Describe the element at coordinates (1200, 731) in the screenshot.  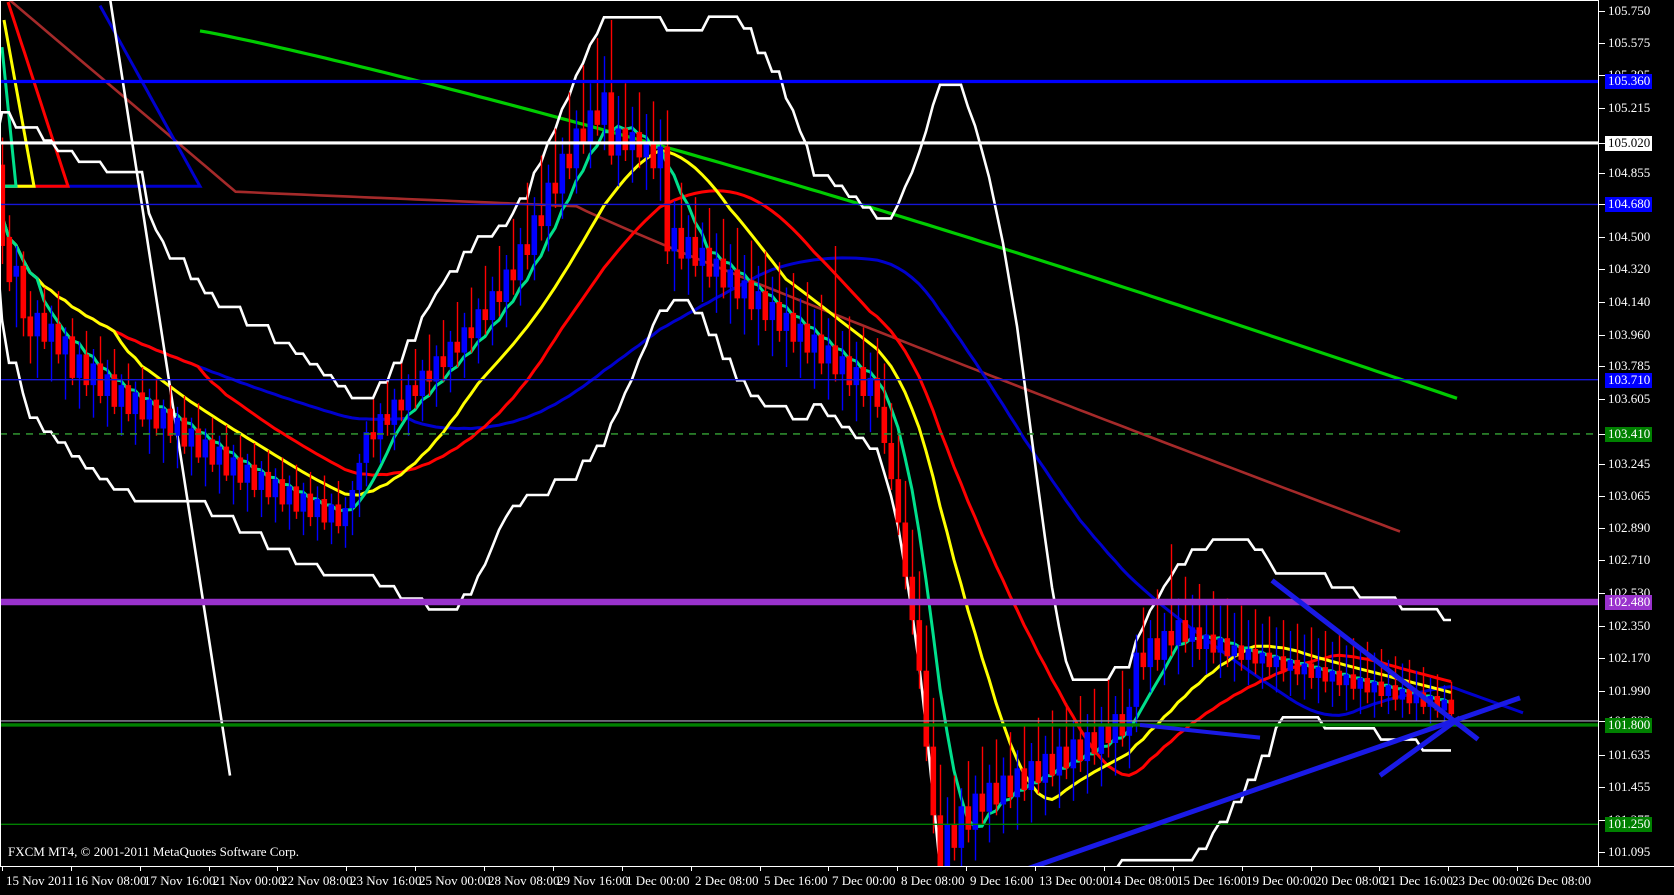
I see `trendline-flat-mid` at that location.